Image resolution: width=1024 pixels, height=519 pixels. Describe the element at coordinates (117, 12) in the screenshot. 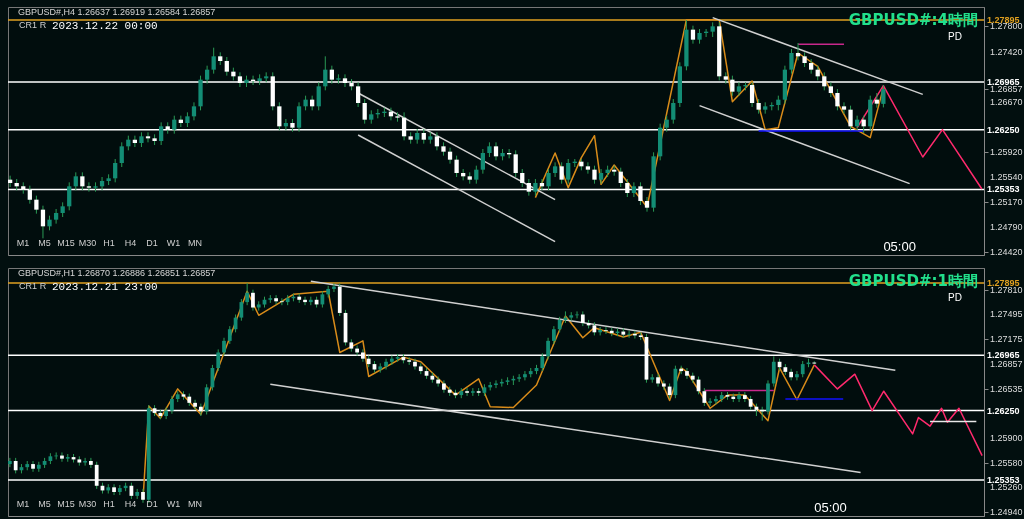

I see `annotation: GBPUSD#,H4 1.26637 1.26919 1.26584 1.26857` at that location.